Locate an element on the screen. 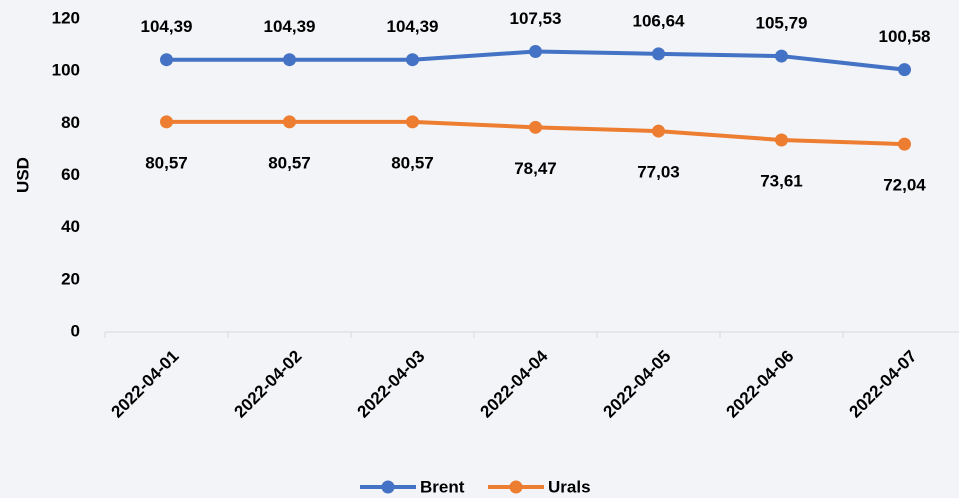  y-axis-label: USD is located at coordinates (22, 175).